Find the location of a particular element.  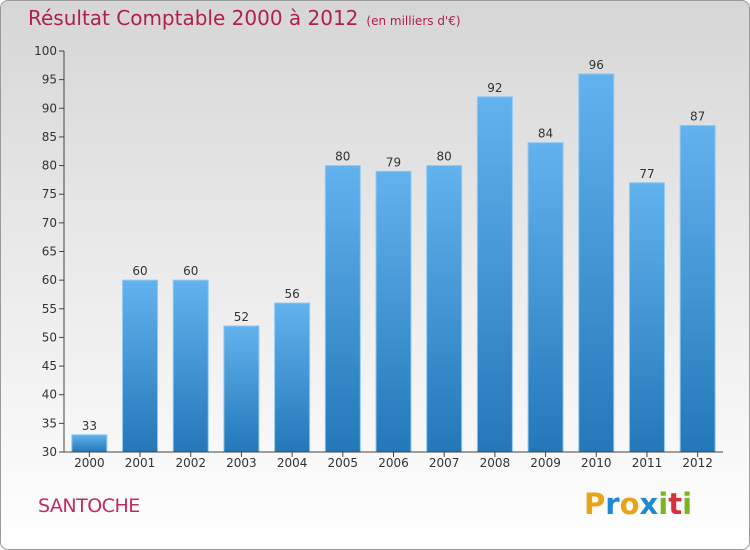

x-tick-label: 2008 is located at coordinates (495, 463).